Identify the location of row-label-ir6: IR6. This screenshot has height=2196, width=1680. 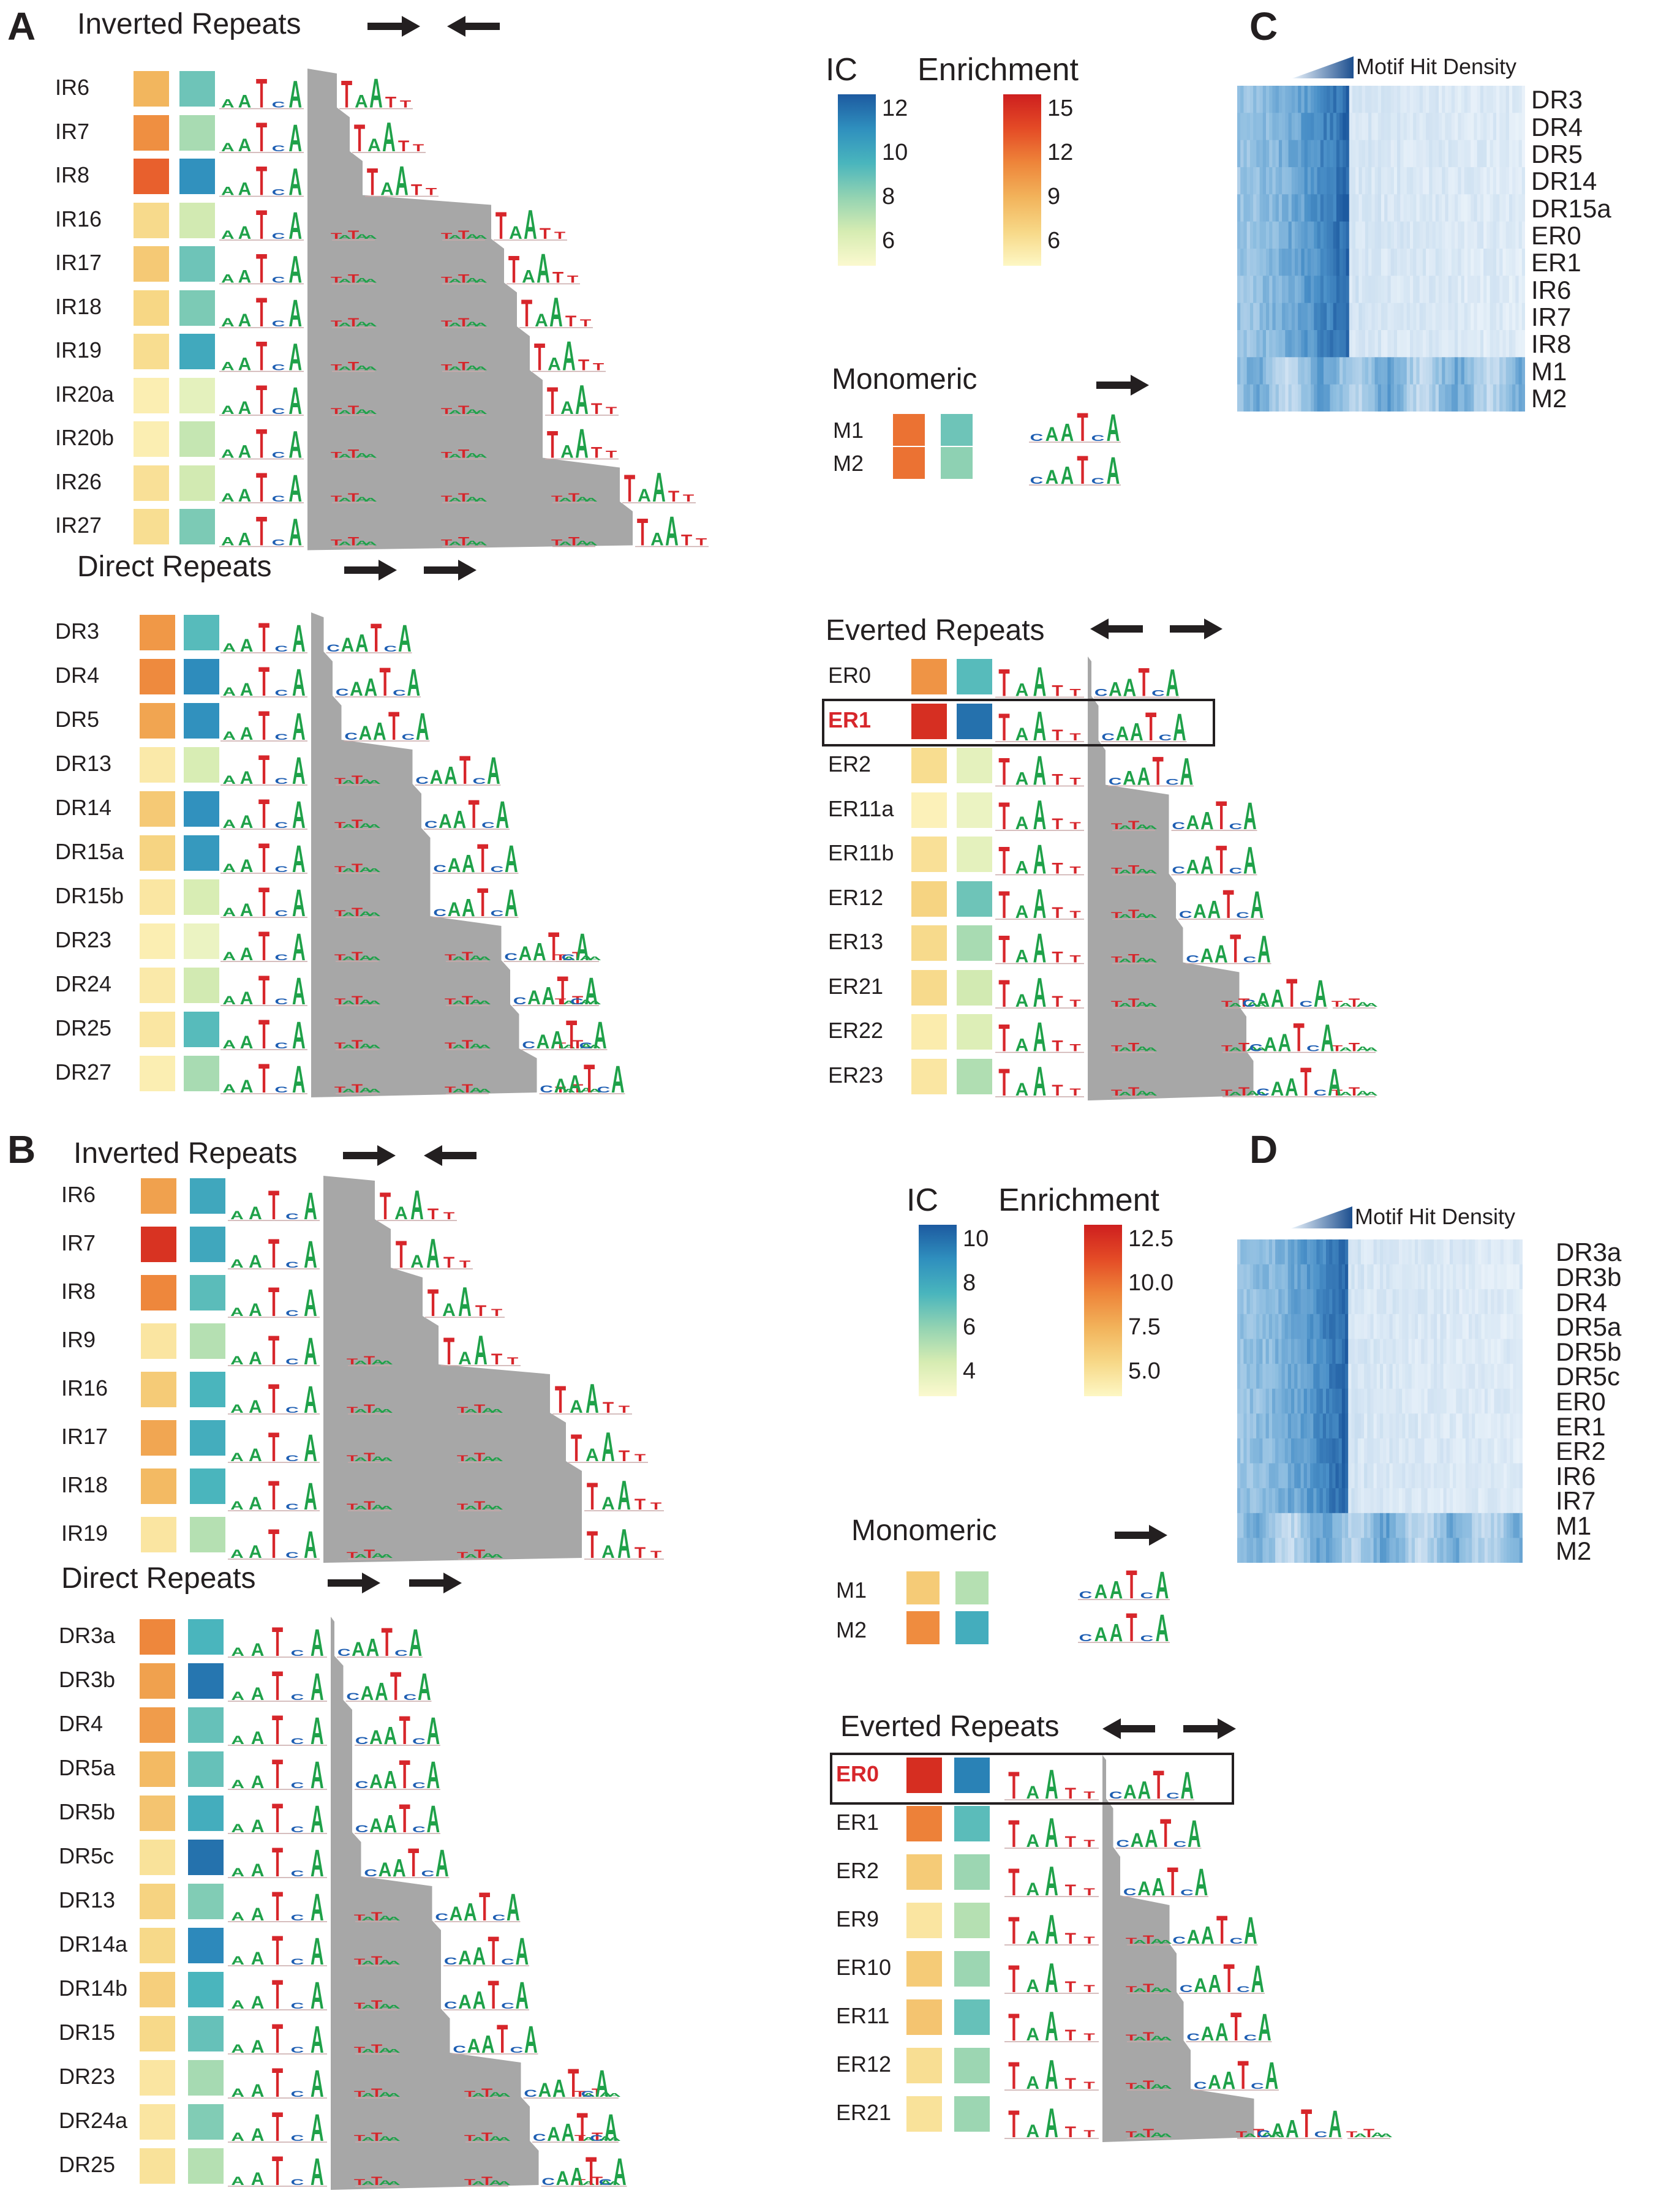
(72, 88).